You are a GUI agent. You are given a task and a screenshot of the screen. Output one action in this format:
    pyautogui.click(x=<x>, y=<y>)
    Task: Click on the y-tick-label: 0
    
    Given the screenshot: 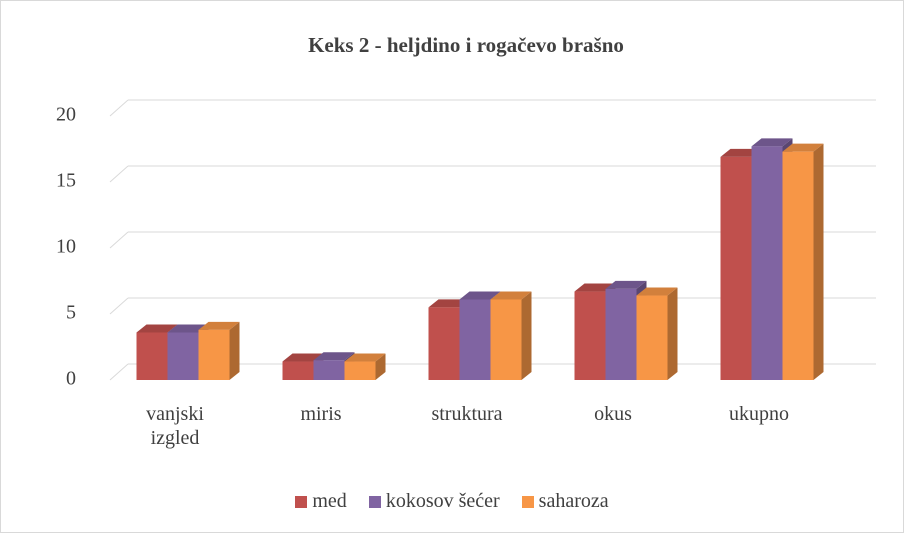 What is the action you would take?
    pyautogui.click(x=71, y=379)
    